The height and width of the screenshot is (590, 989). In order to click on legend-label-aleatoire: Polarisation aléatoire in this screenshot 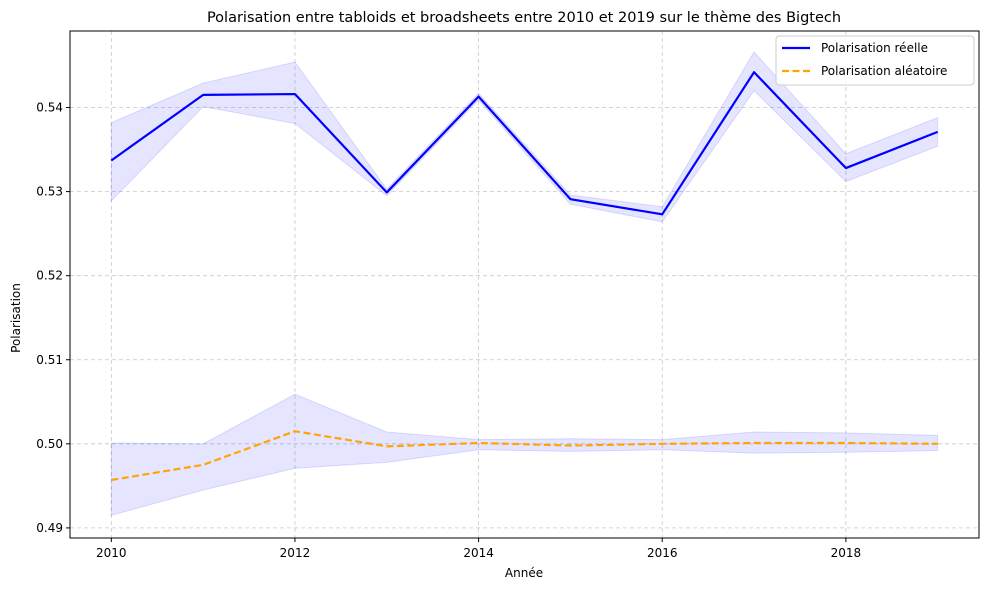, I will do `click(884, 71)`.